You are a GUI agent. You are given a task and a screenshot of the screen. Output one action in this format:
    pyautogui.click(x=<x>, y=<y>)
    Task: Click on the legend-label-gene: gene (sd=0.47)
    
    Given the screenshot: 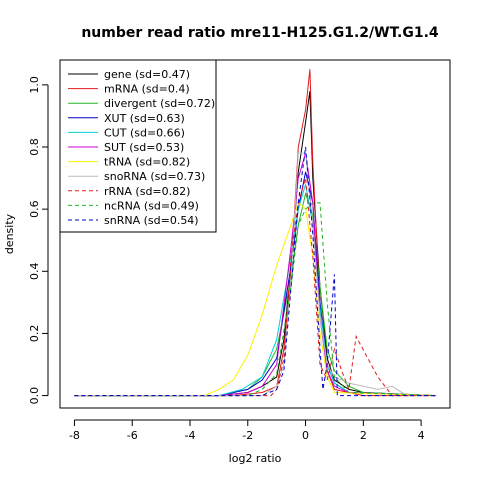 What is the action you would take?
    pyautogui.click(x=147, y=74)
    